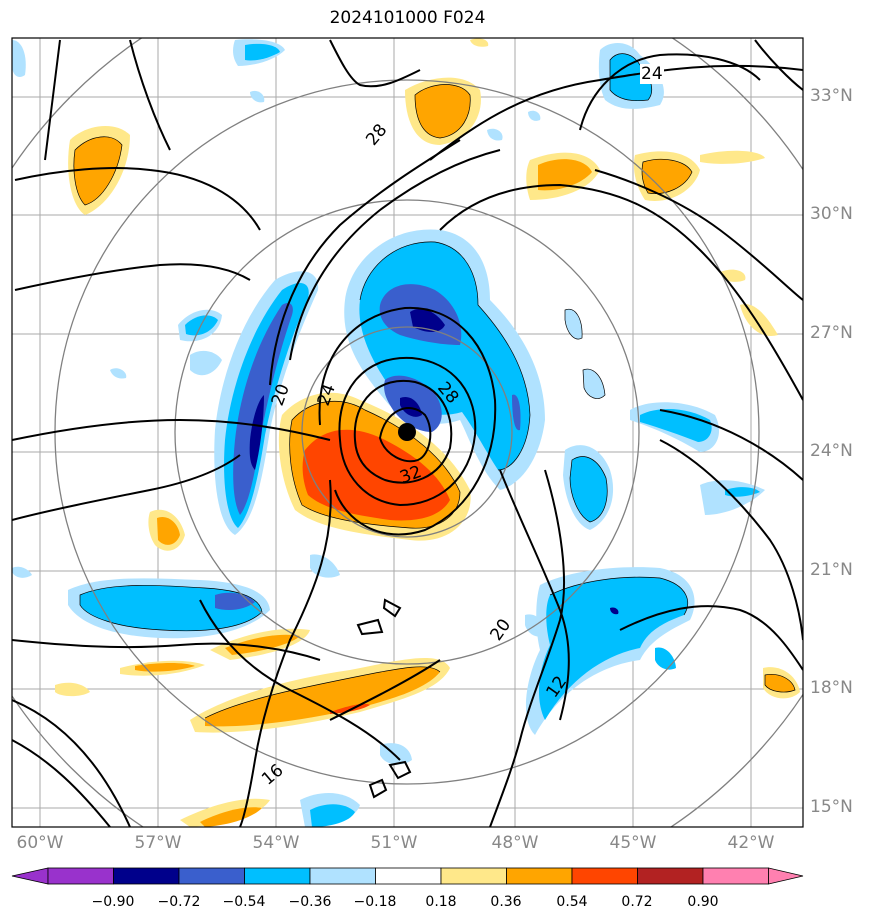  Describe the element at coordinates (244, 902) in the screenshot. I see `colorbar-tick: −0.54` at that location.